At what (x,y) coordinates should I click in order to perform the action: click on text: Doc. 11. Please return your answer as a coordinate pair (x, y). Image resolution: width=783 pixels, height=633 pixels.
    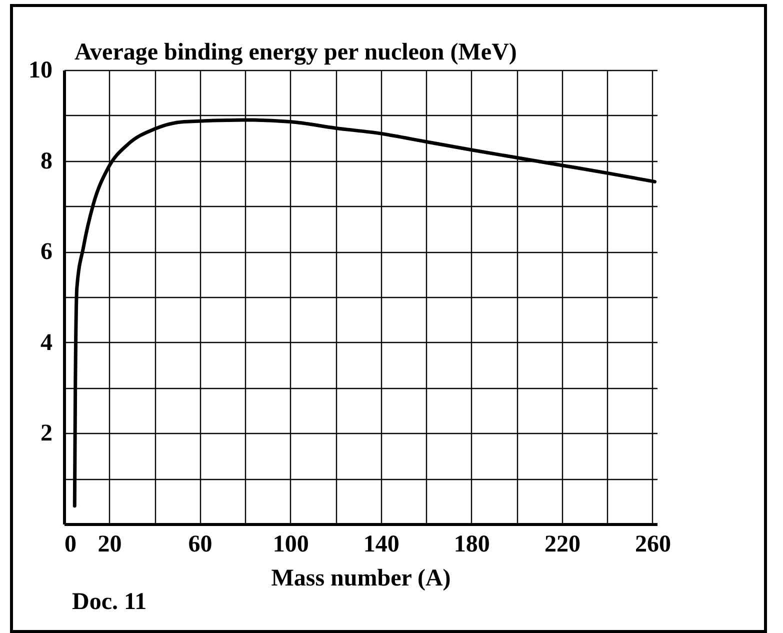
    Looking at the image, I should click on (109, 602).